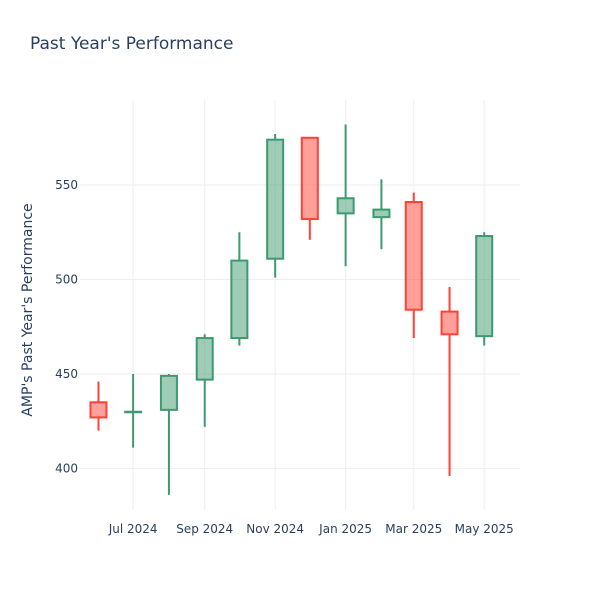 This screenshot has width=600, height=600. I want to click on chart-title: Past Year's Performance, so click(132, 44).